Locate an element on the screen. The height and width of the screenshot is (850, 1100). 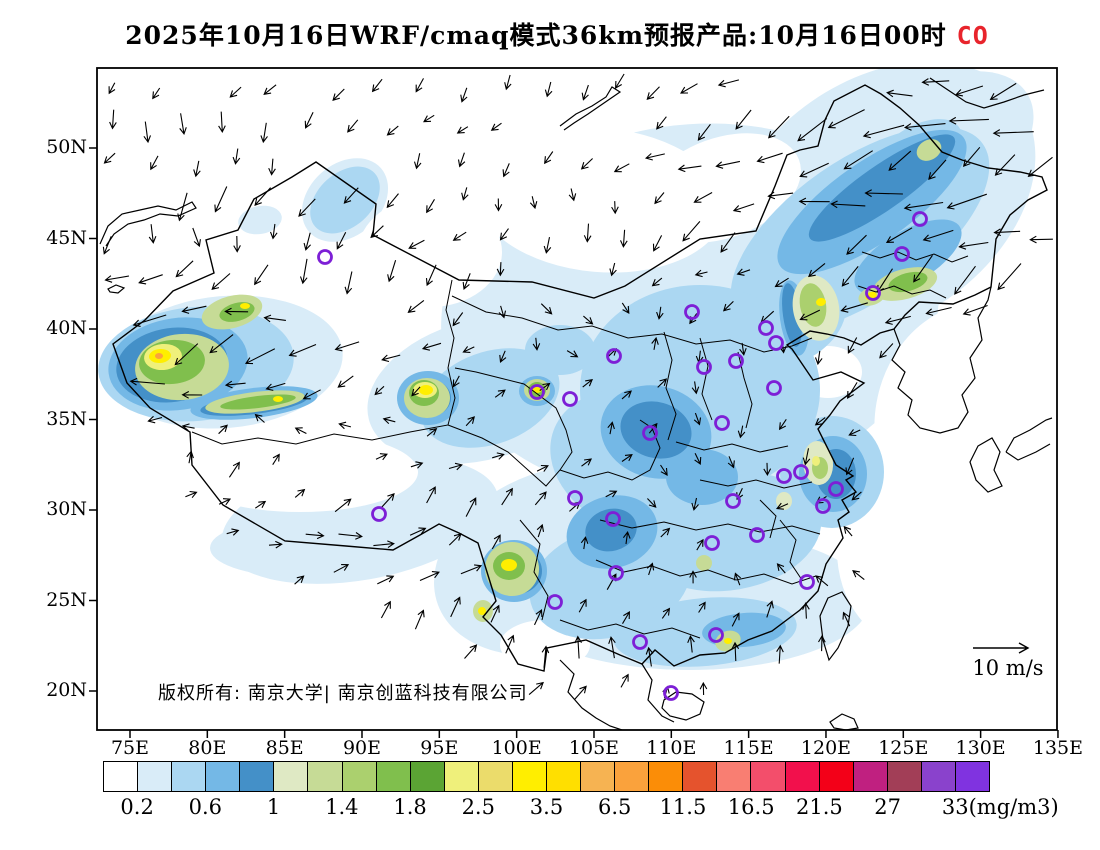
lon-tick-label: 95E is located at coordinates (439, 748).